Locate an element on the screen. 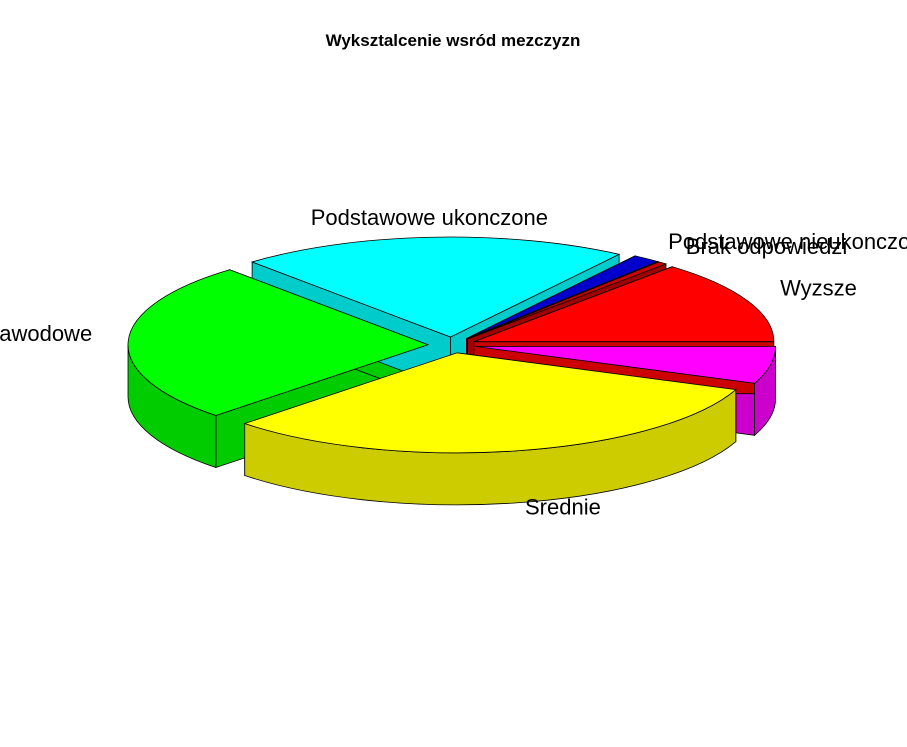 This screenshot has height=747, width=907. slice-label: Zasadnicze zawodowe is located at coordinates (46, 333).